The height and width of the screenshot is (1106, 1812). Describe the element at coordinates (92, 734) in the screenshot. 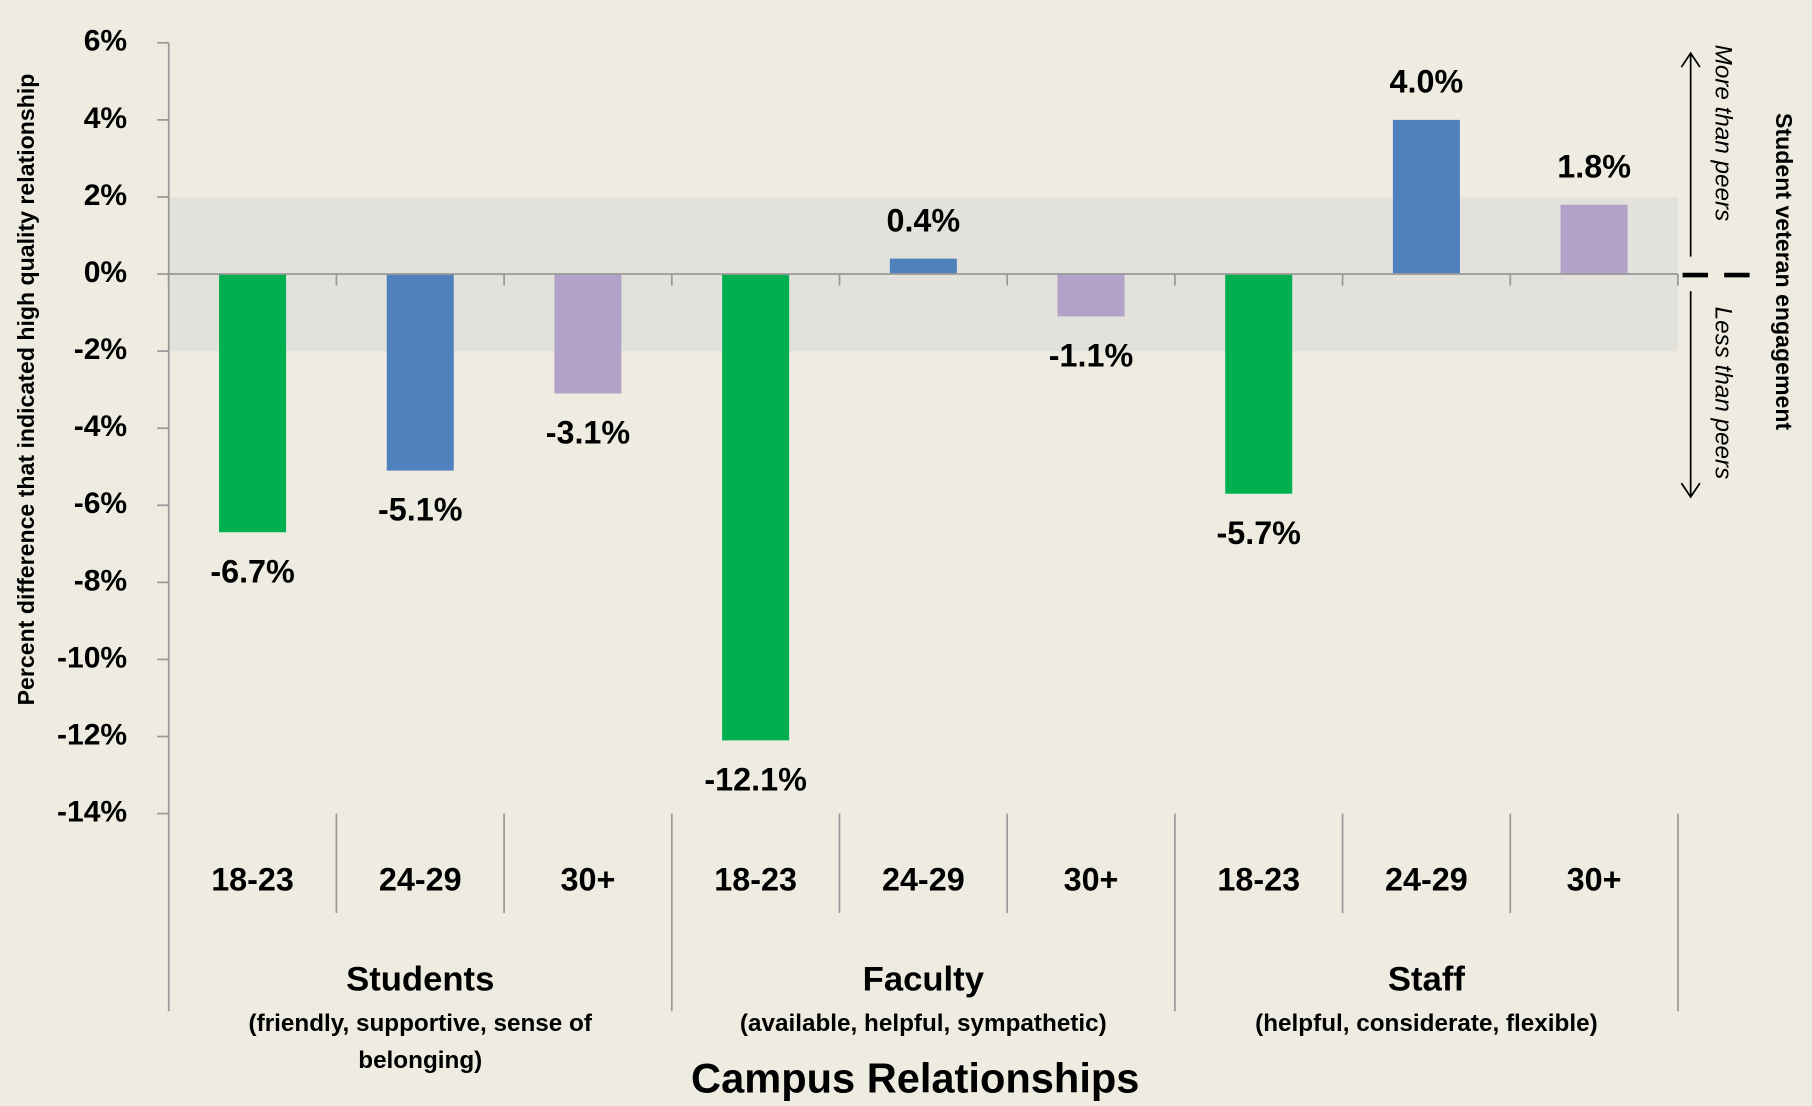

I see `y-tick-label: -12%` at that location.